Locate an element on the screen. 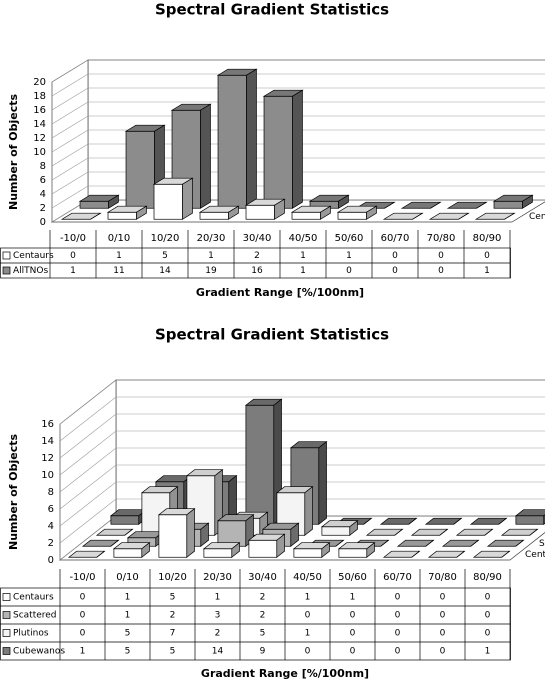  y-tick-label: 10 is located at coordinates (39, 152).